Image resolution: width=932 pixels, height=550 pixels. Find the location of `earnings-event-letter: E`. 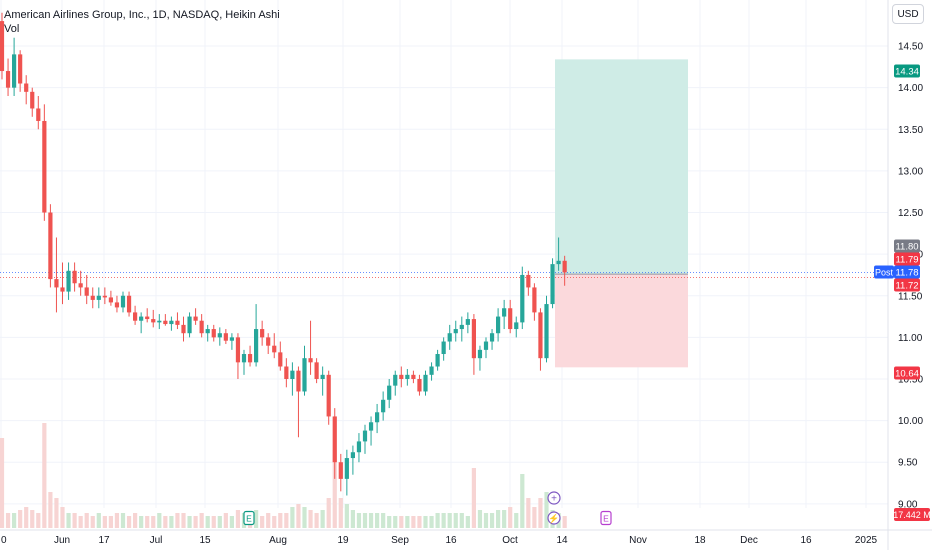

earnings-event-letter: E is located at coordinates (606, 519).